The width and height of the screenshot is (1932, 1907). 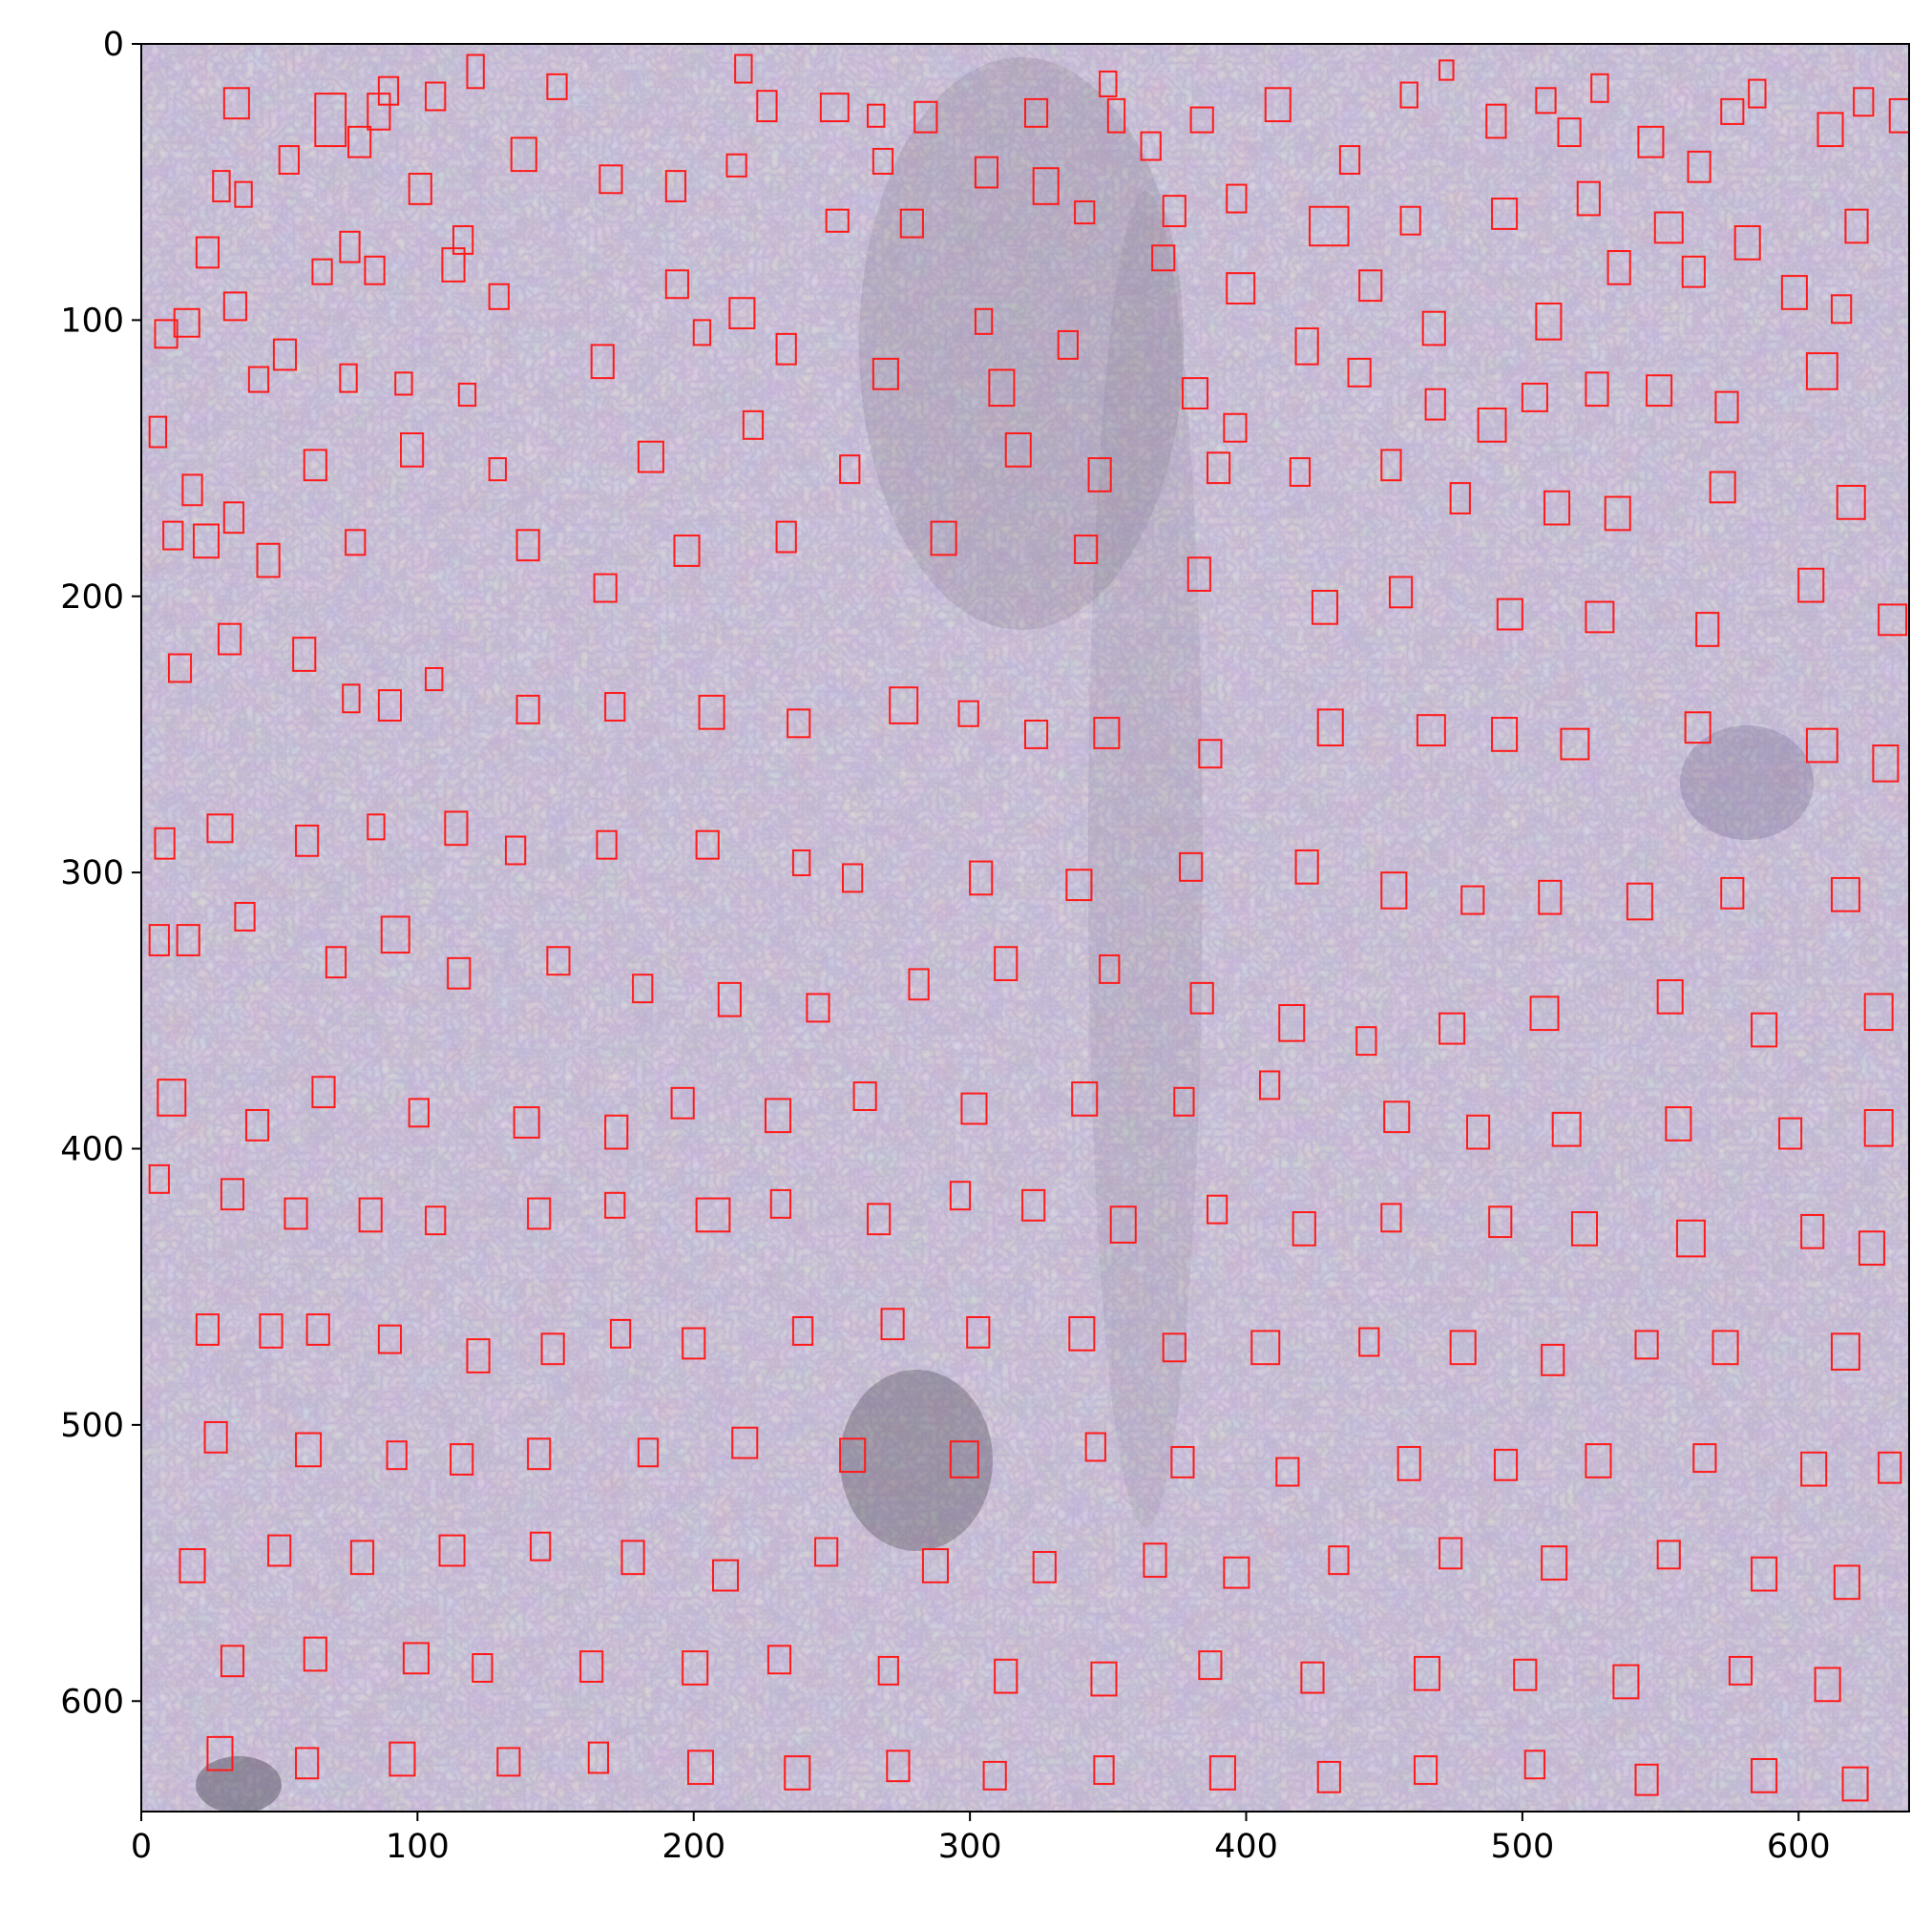 I want to click on x-tick-label: 500, so click(x=1522, y=1847).